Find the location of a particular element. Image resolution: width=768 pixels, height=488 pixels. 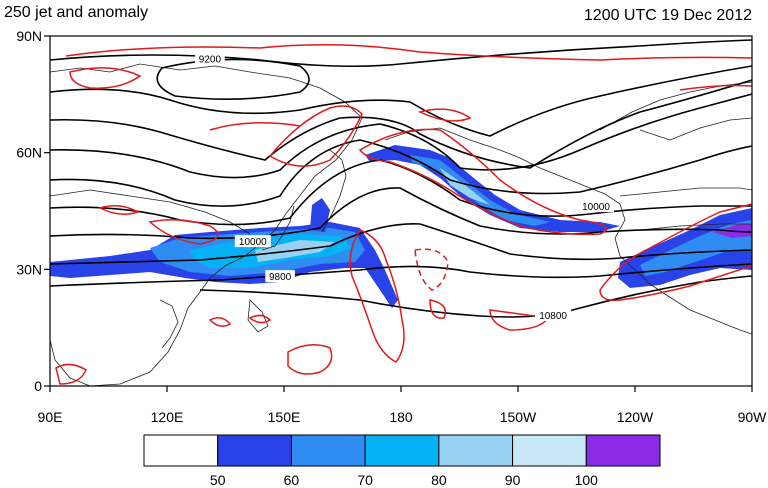

contour-label: 10800 is located at coordinates (553, 316).